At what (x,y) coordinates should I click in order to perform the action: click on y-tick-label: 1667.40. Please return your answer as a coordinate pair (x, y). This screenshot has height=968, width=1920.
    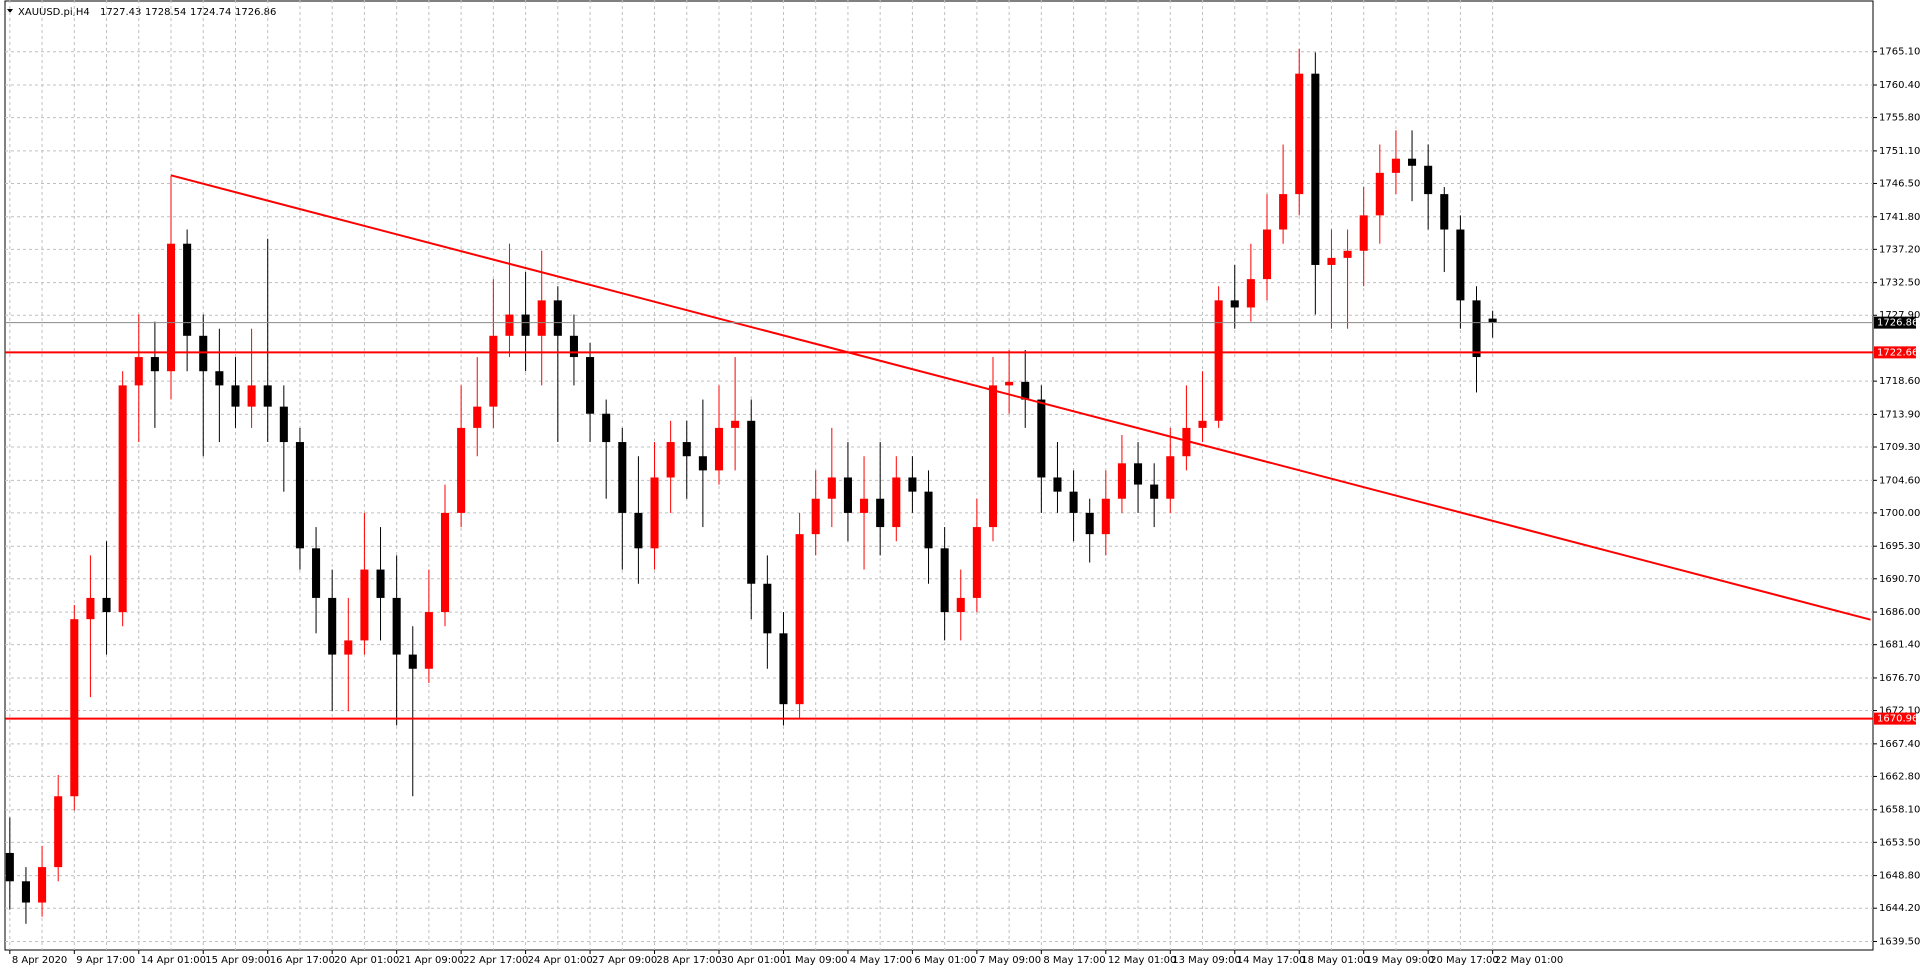
    Looking at the image, I should click on (1899, 744).